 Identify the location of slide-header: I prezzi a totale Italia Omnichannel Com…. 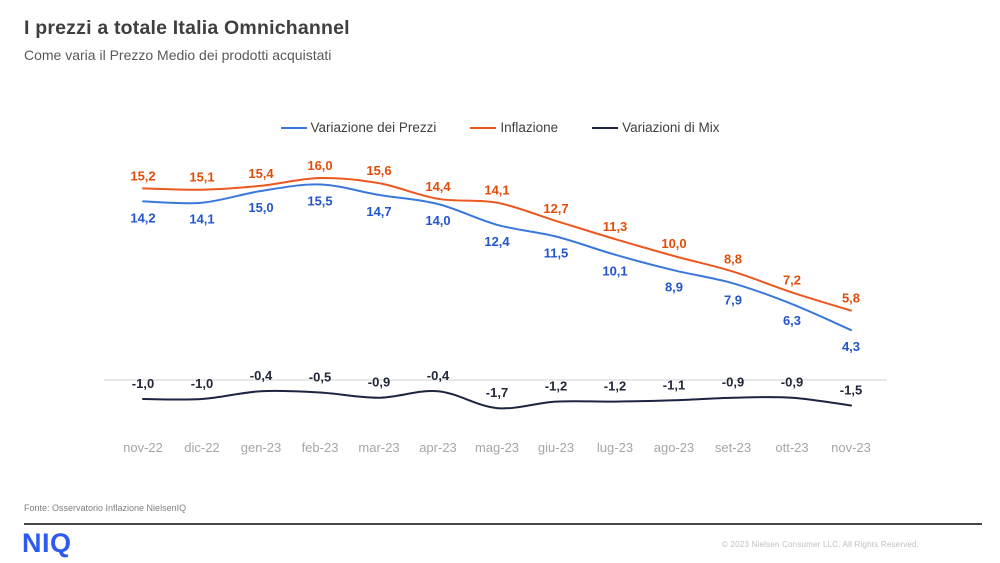
(187, 40).